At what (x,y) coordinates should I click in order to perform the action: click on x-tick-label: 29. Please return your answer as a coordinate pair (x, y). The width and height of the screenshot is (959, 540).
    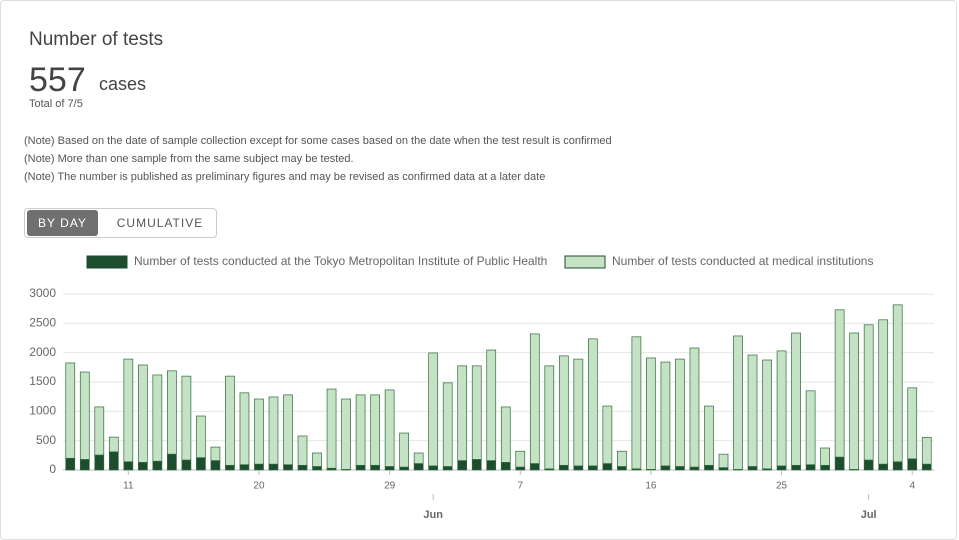
    Looking at the image, I should click on (390, 486).